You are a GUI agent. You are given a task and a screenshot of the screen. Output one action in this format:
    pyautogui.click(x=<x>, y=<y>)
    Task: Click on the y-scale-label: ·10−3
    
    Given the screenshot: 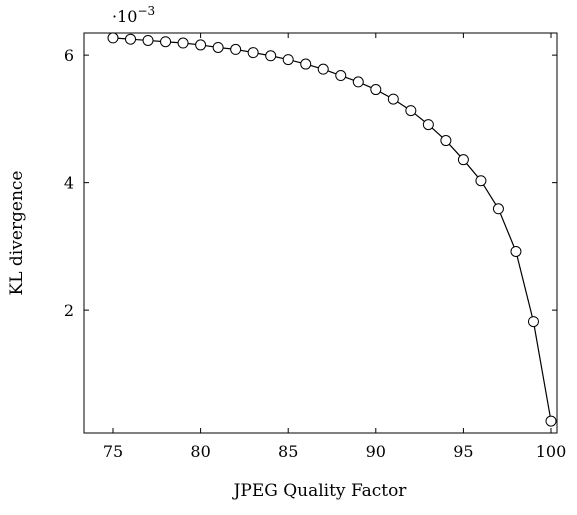 What is the action you would take?
    pyautogui.click(x=133, y=15)
    